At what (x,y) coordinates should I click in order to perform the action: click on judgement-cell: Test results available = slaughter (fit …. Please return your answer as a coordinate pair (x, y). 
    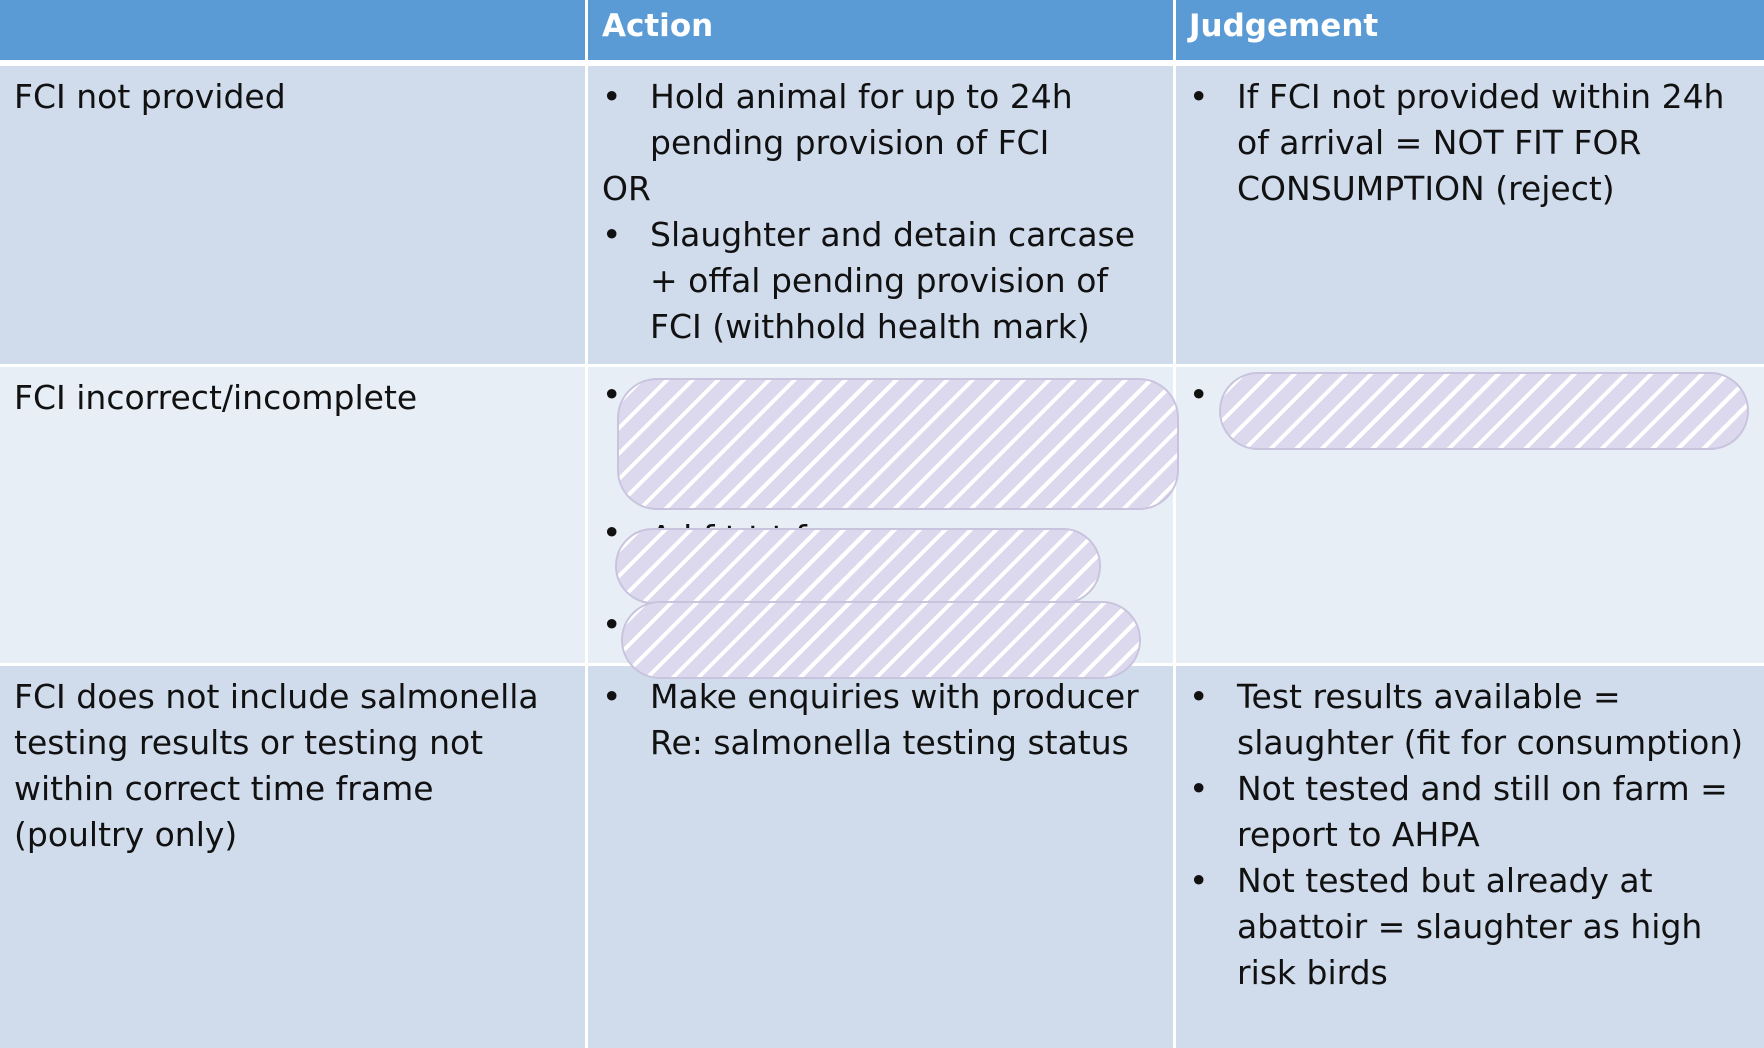
    Looking at the image, I should click on (1474, 857).